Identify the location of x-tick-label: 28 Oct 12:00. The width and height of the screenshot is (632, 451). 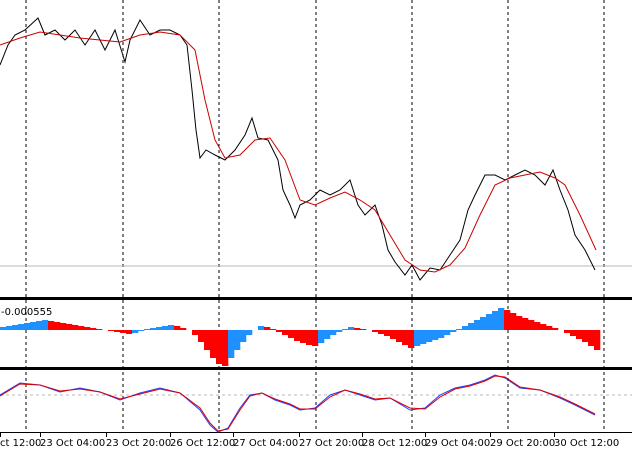
(394, 443).